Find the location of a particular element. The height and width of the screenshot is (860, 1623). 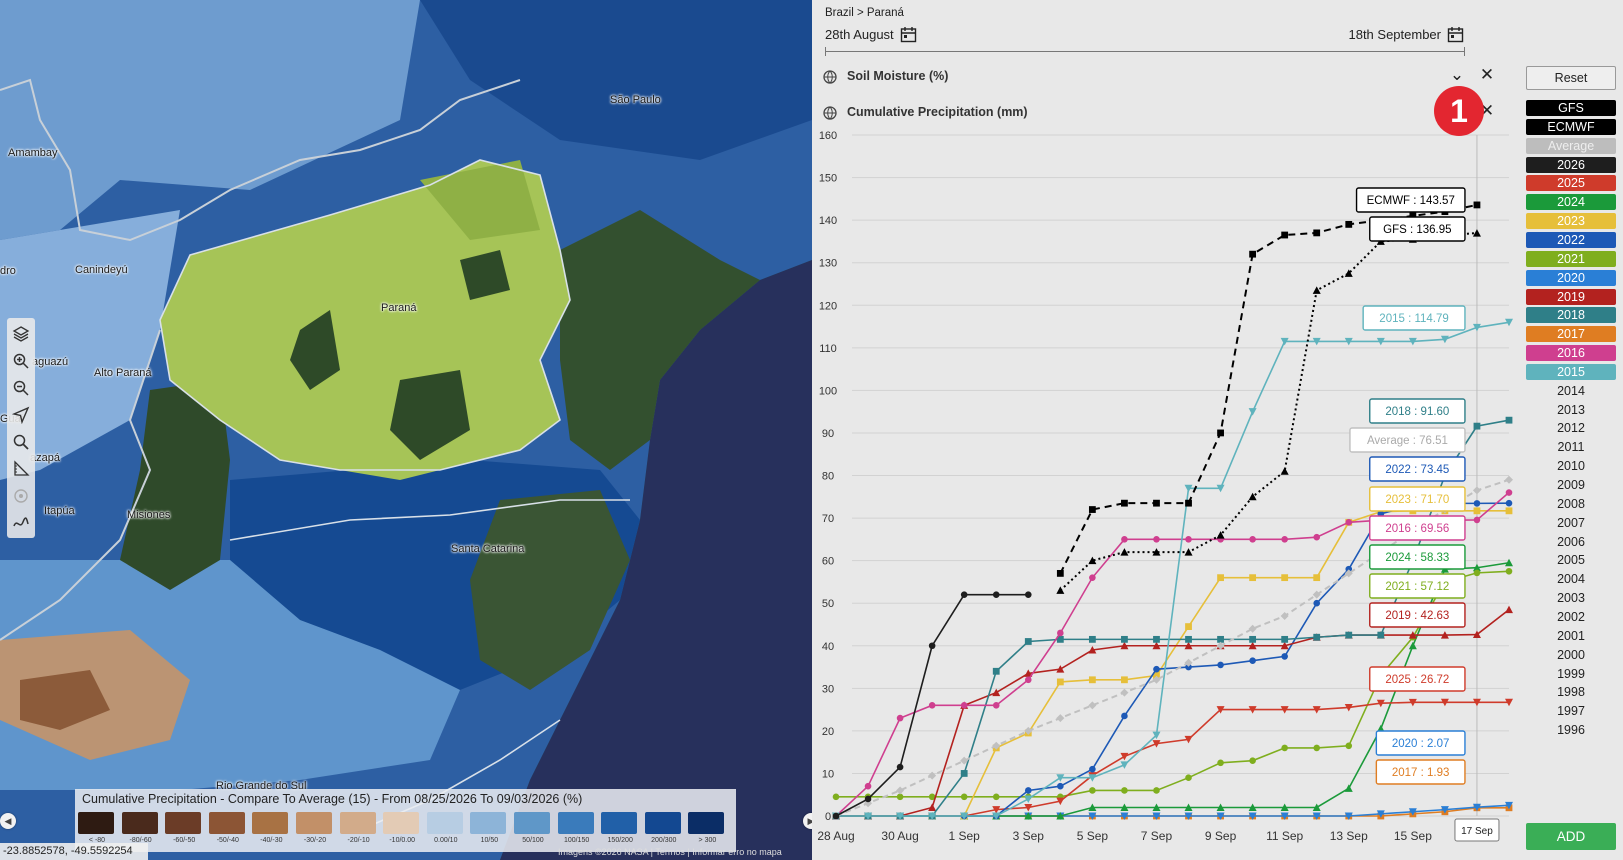

series-toggle-2003: 2003 is located at coordinates (1571, 598).